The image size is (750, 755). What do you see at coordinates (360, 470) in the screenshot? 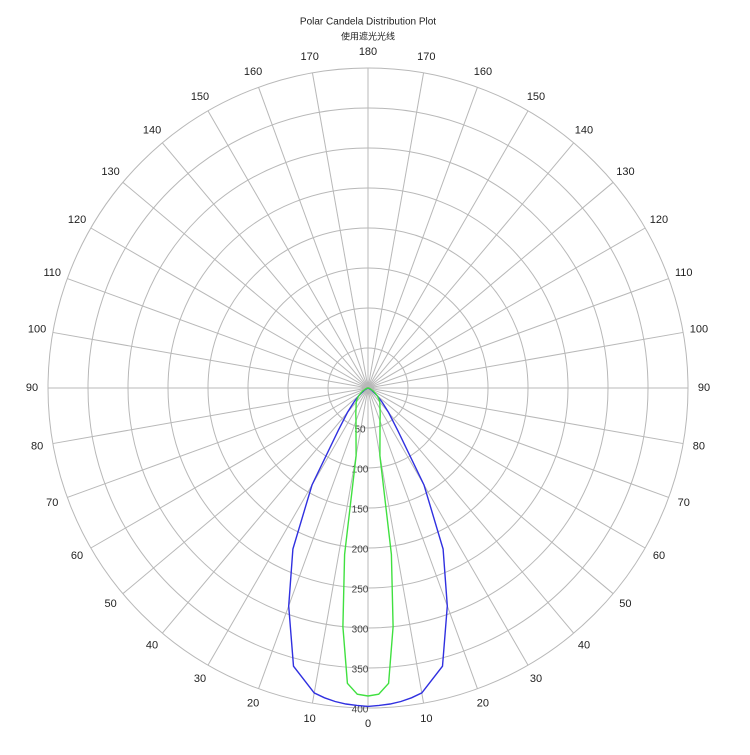
I see `radial-label: 100` at bounding box center [360, 470].